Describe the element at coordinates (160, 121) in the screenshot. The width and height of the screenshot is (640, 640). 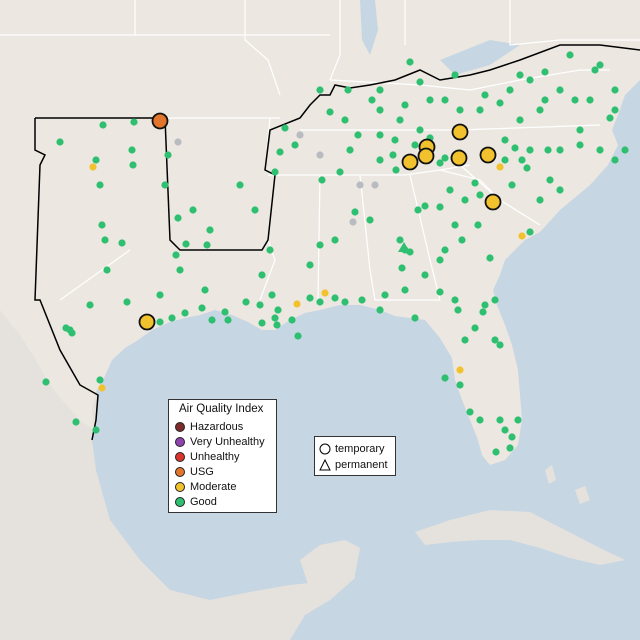
I see `monitor-site-usg` at that location.